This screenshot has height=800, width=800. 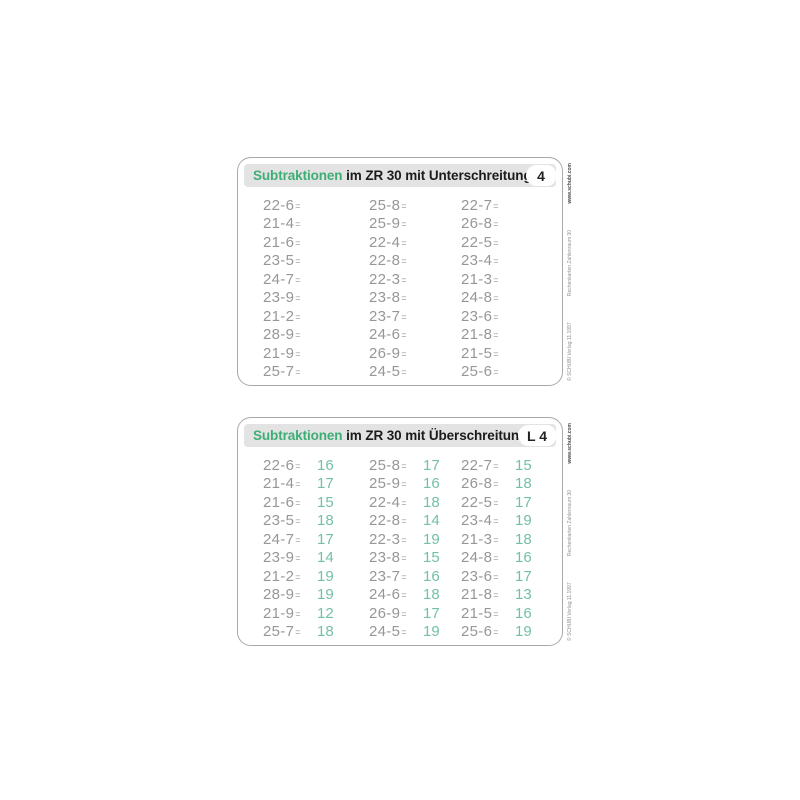 What do you see at coordinates (485, 631) in the screenshot?
I see `expression-with-equals: 25-6 =` at bounding box center [485, 631].